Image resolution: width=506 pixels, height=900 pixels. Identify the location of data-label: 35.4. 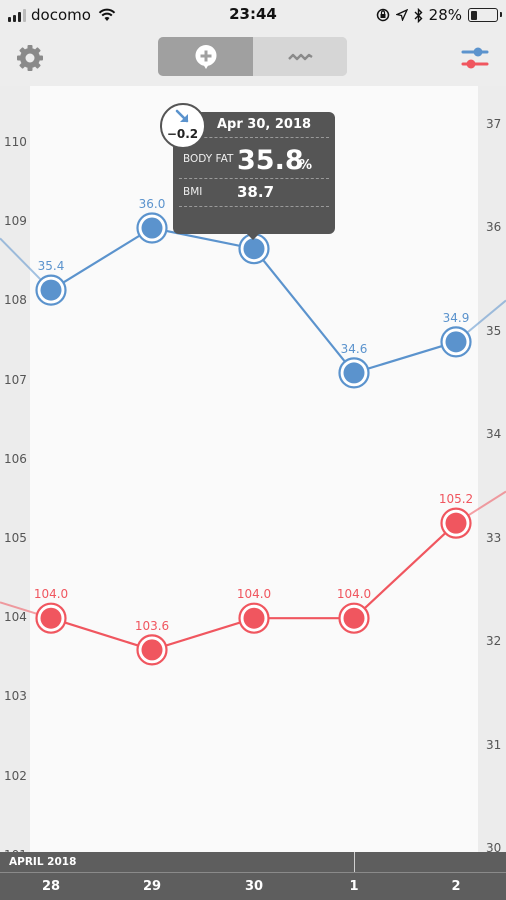
(51, 266).